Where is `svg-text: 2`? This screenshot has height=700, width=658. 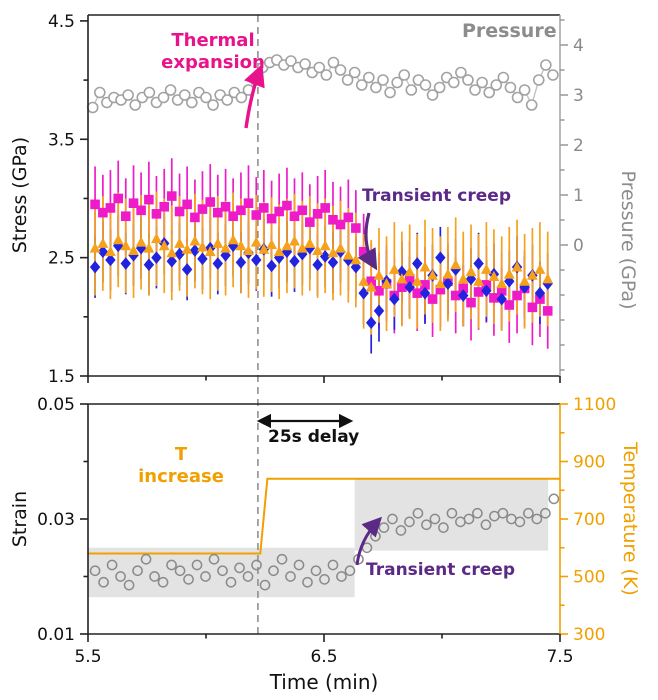 svg-text: 2 is located at coordinates (578, 146).